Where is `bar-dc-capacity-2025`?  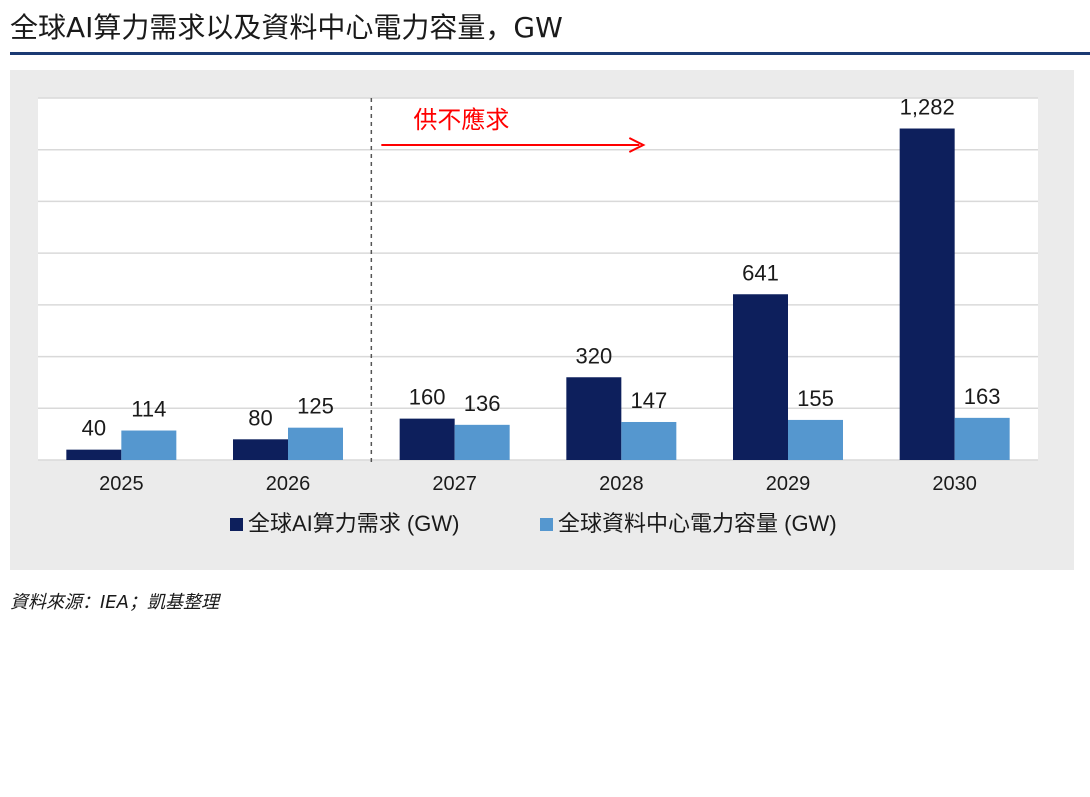
bar-dc-capacity-2025 is located at coordinates (149, 445).